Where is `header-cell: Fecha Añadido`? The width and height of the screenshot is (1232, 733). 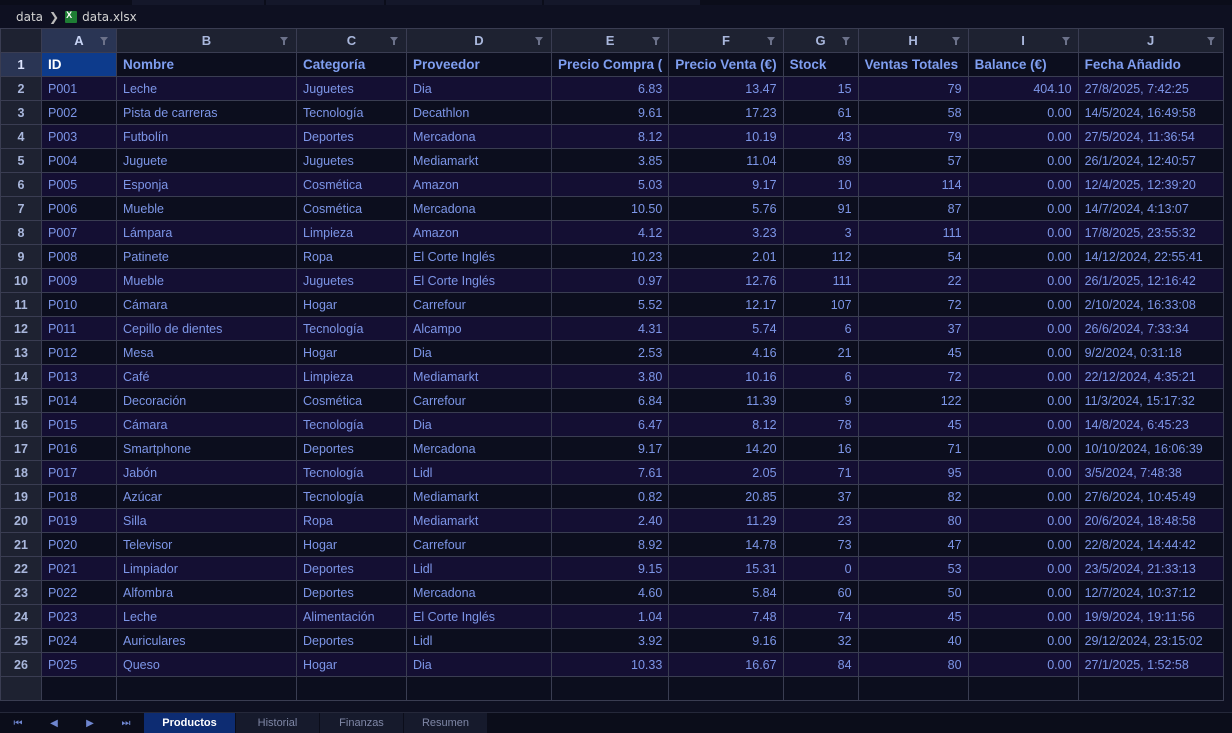 header-cell: Fecha Añadido is located at coordinates (1150, 64).